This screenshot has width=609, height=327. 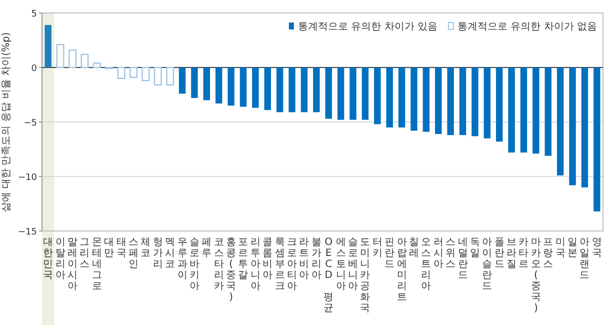 What do you see at coordinates (28, 178) in the screenshot?
I see `y-tick-label: −10` at bounding box center [28, 178].